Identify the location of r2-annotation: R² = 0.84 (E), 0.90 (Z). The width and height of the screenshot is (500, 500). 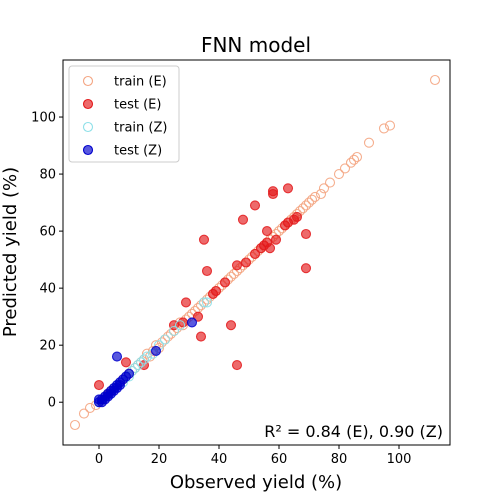
(353, 431).